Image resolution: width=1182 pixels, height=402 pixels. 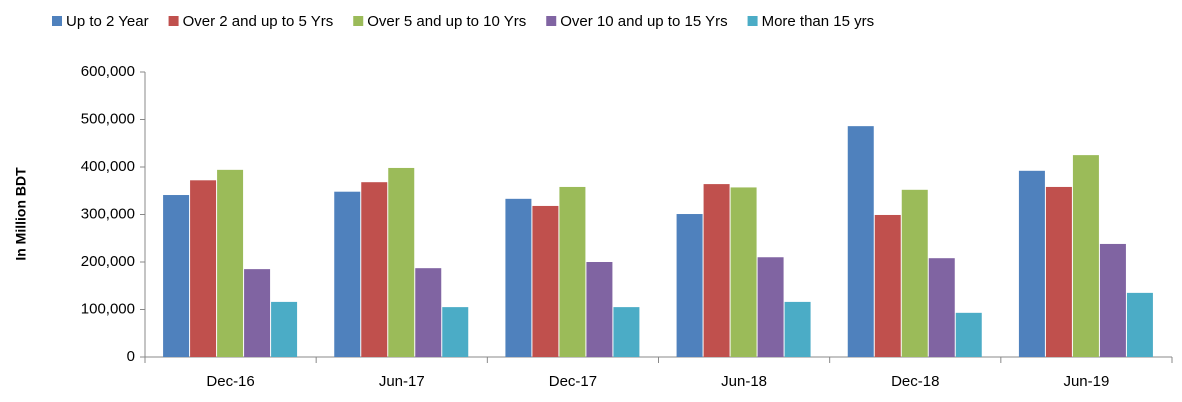 What do you see at coordinates (108, 166) in the screenshot?
I see `y-tick-label: 400,000` at bounding box center [108, 166].